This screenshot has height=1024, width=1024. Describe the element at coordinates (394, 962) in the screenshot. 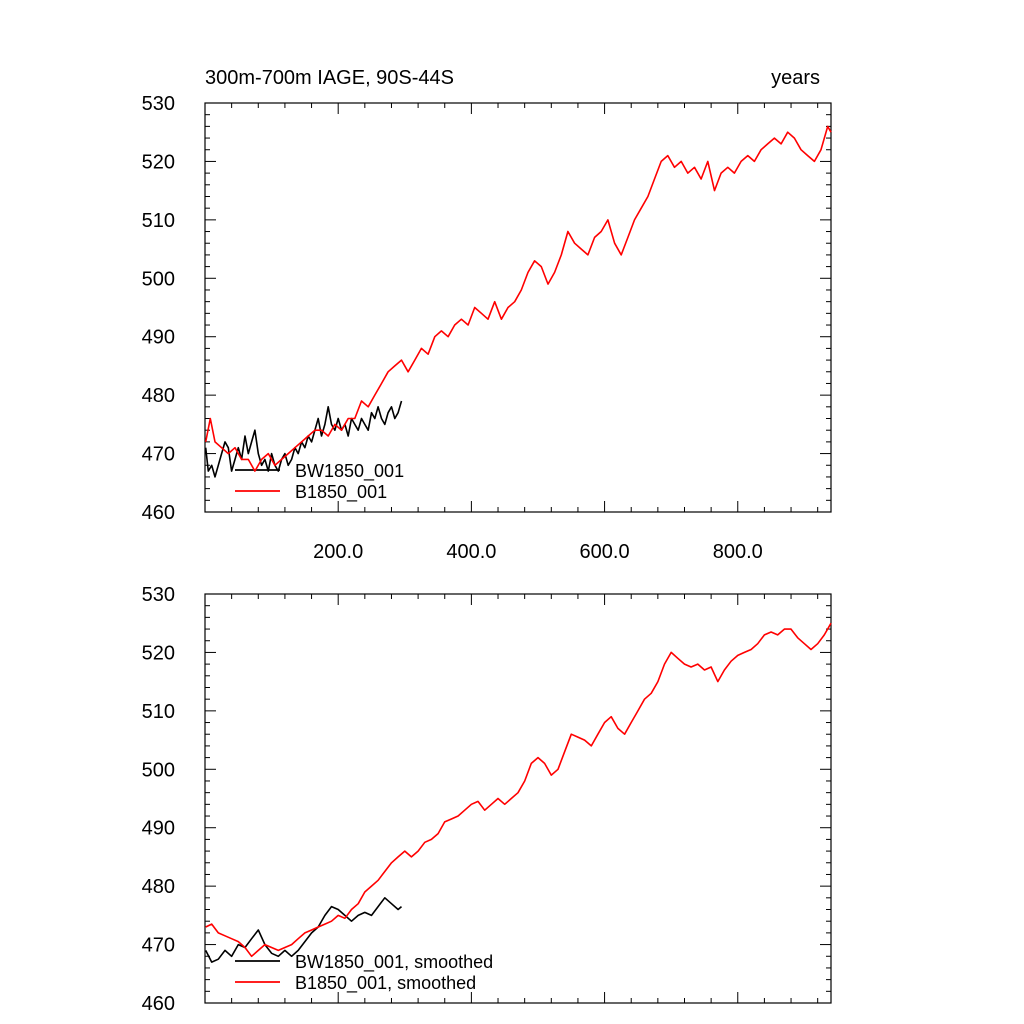

I see `bottom-legend-label-0: BW1850_001, smoothed` at that location.